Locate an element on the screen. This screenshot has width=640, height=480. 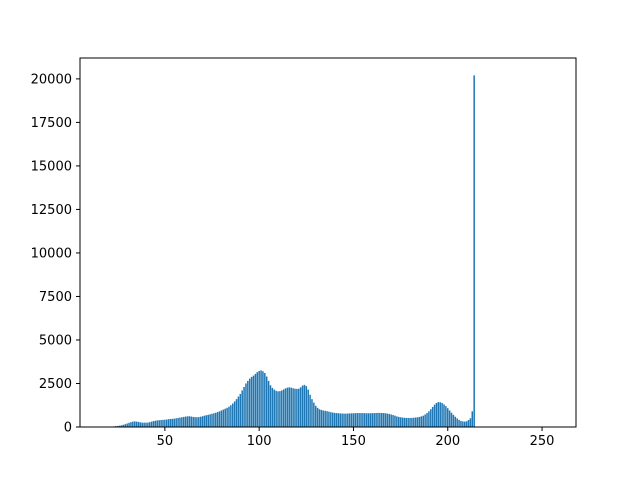
y-tick-label: 7500 is located at coordinates (55, 297).